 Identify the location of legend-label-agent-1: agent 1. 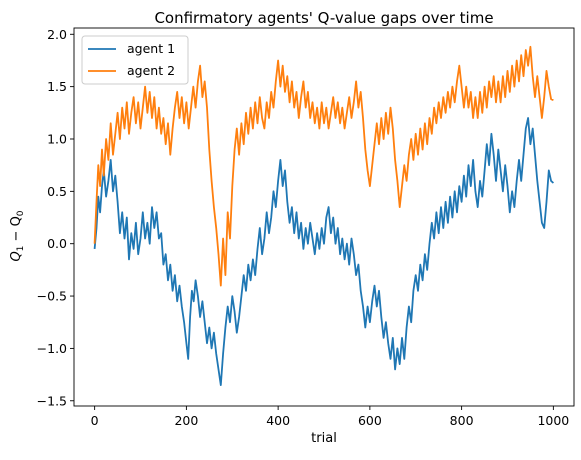
(151, 48).